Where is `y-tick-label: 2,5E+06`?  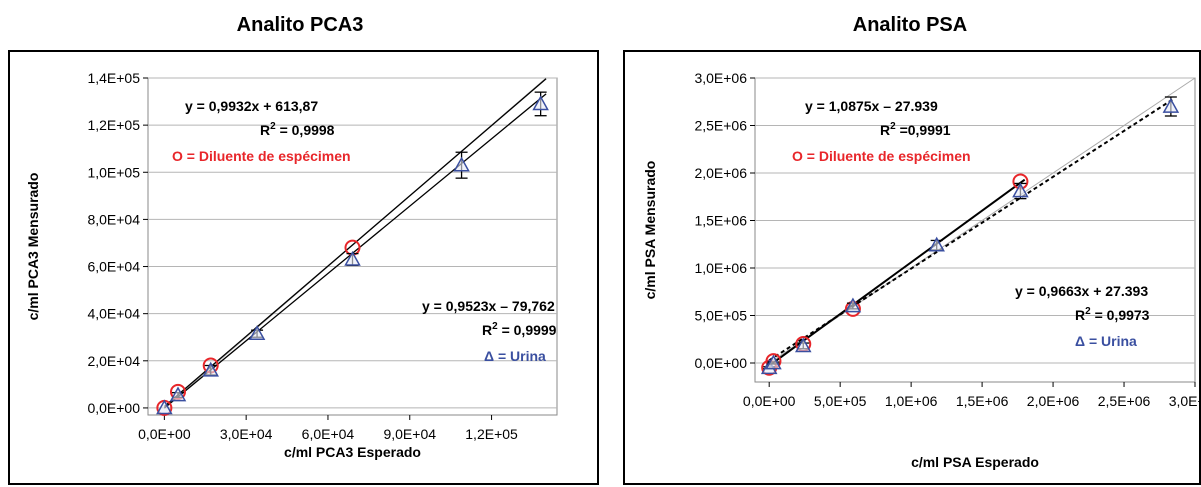
y-tick-label: 2,5E+06 is located at coordinates (720, 126).